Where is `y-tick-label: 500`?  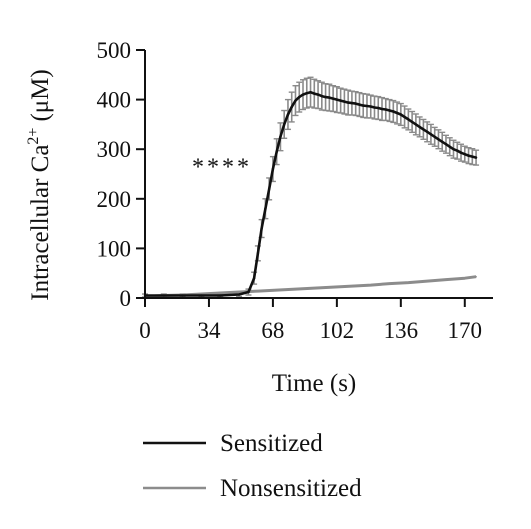
y-tick-label: 500 is located at coordinates (114, 50).